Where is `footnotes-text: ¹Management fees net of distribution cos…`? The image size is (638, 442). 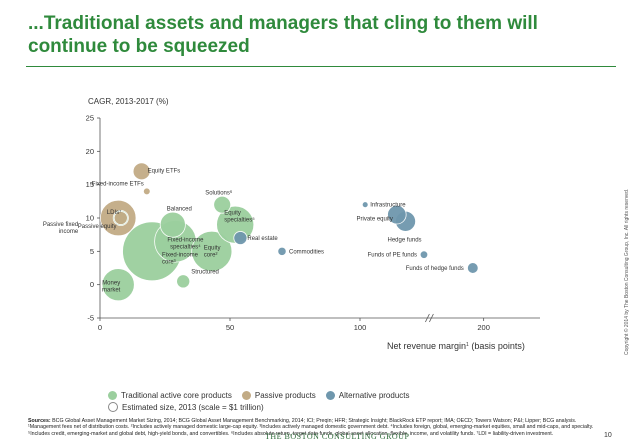 footnotes-text: ¹Management fees net of distribution cos… is located at coordinates (311, 430).